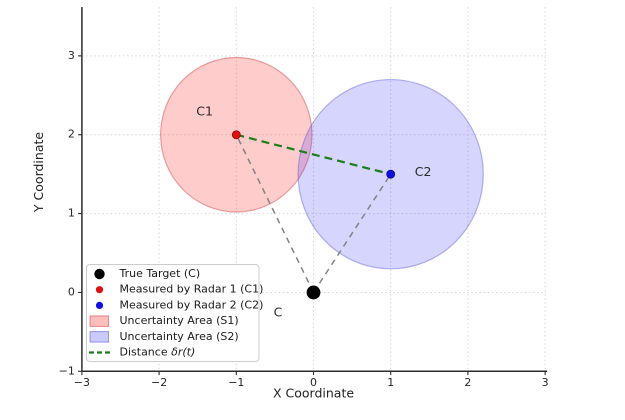  I want to click on legend-entry: Uncertainty Area (S1), so click(164, 320).